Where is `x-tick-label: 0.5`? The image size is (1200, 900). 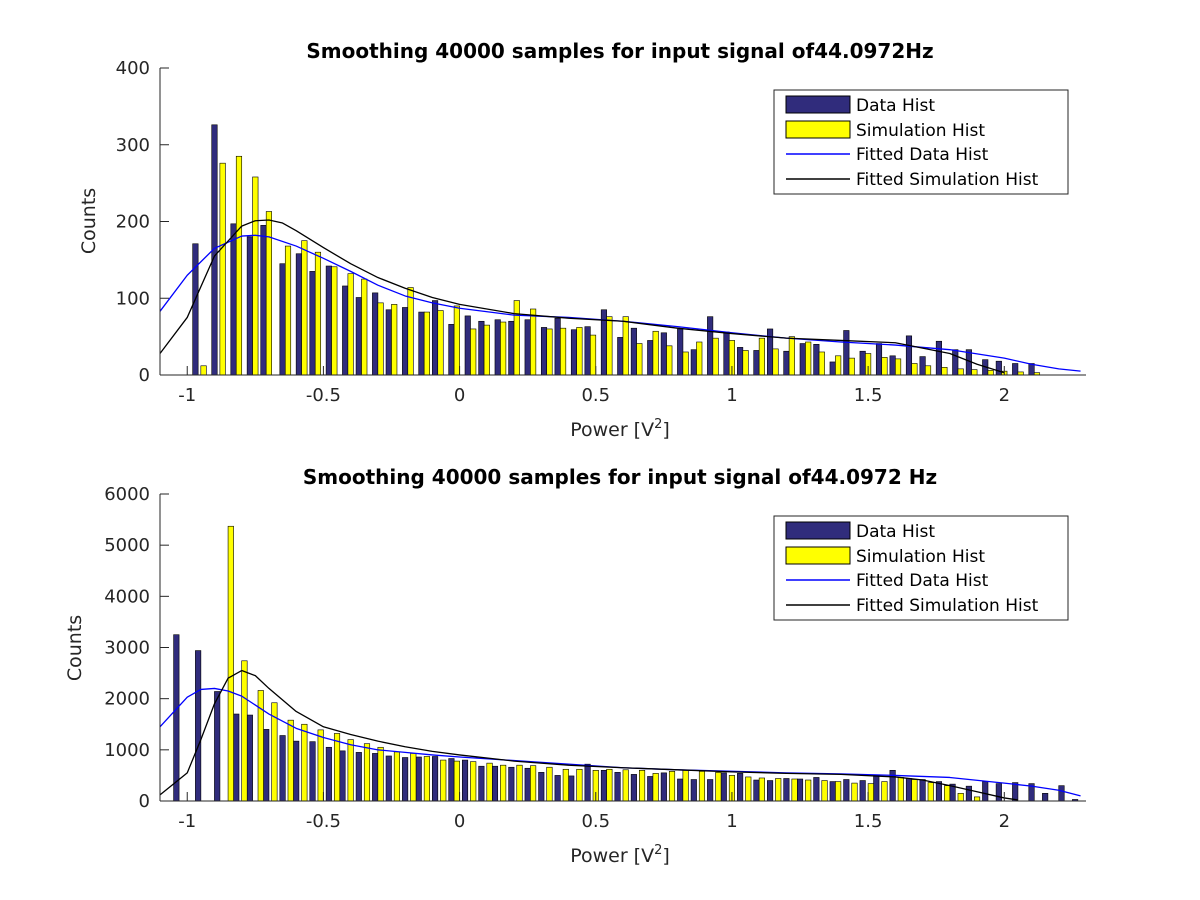 x-tick-label: 0.5 is located at coordinates (595, 821).